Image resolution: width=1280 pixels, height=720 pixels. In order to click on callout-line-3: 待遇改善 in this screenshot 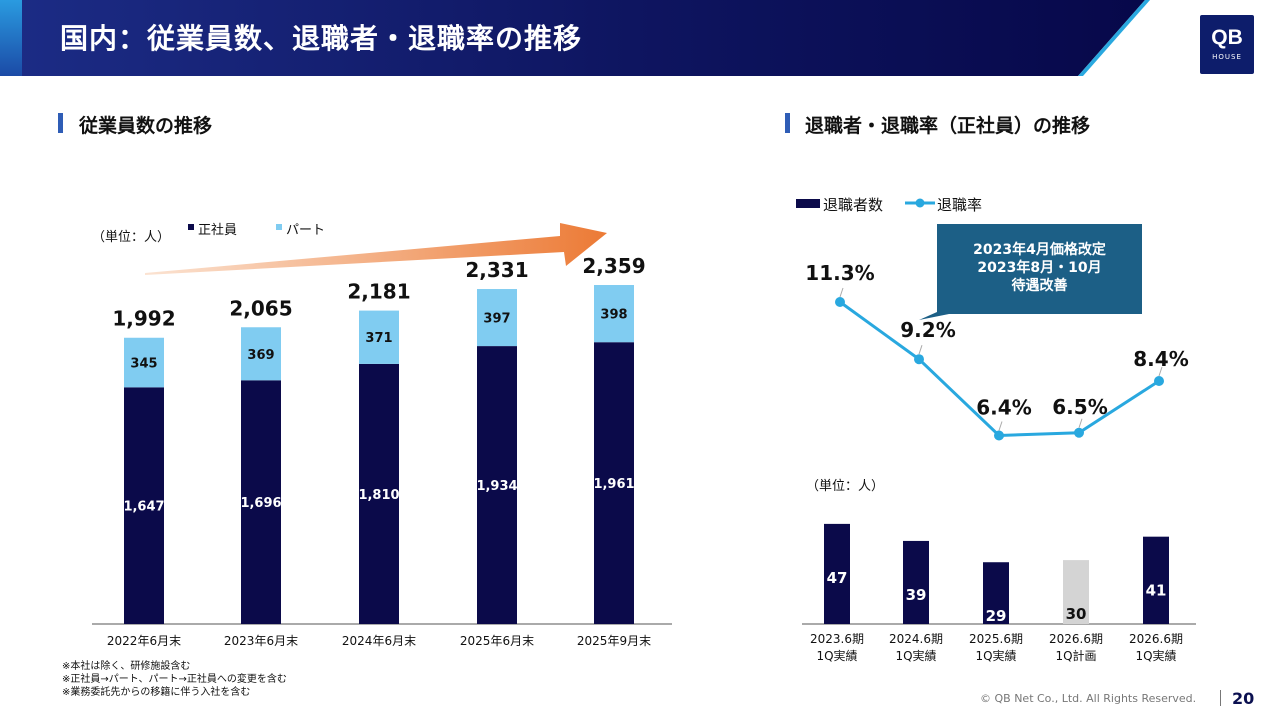, I will do `click(1039, 286)`.